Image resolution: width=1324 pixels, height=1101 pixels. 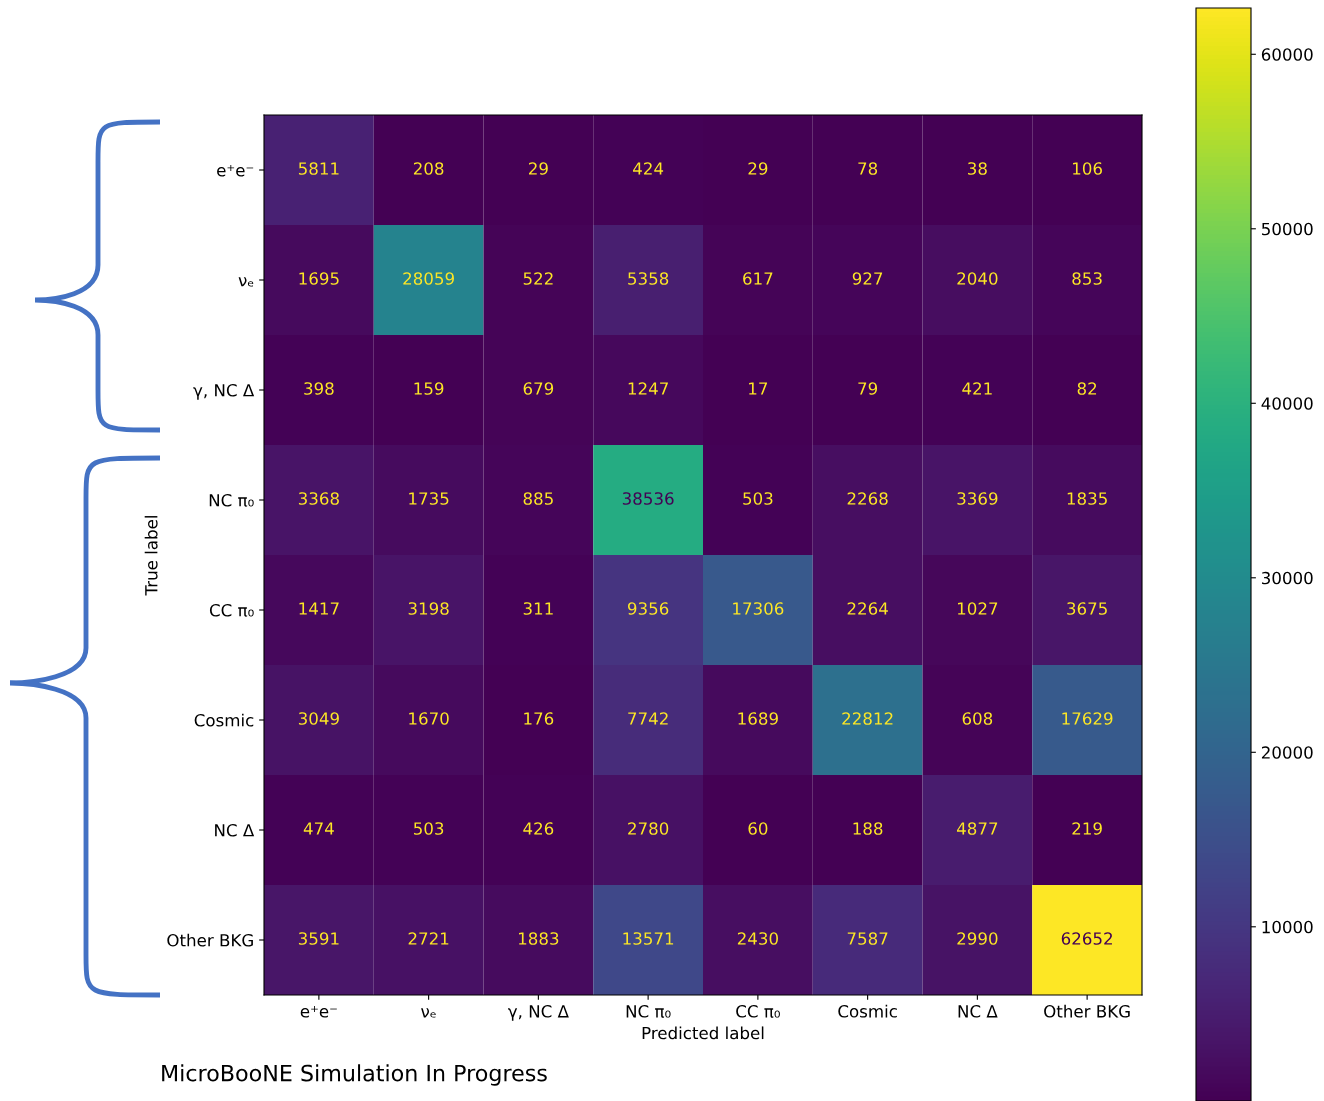 I want to click on data-label: 7742, so click(x=648, y=718).